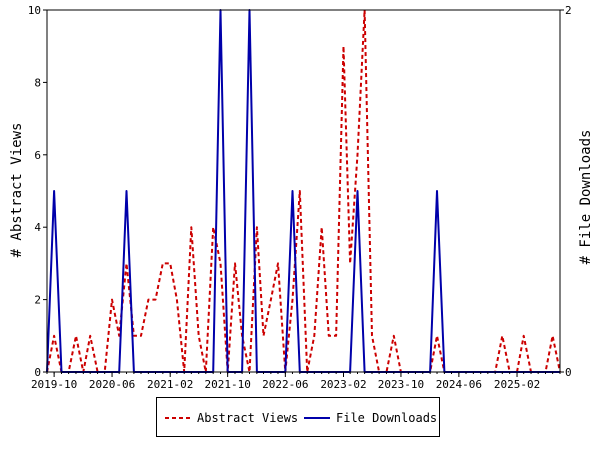 This screenshot has width=600, height=450. I want to click on y-right-axis-title: # File Downloads, so click(586, 197).